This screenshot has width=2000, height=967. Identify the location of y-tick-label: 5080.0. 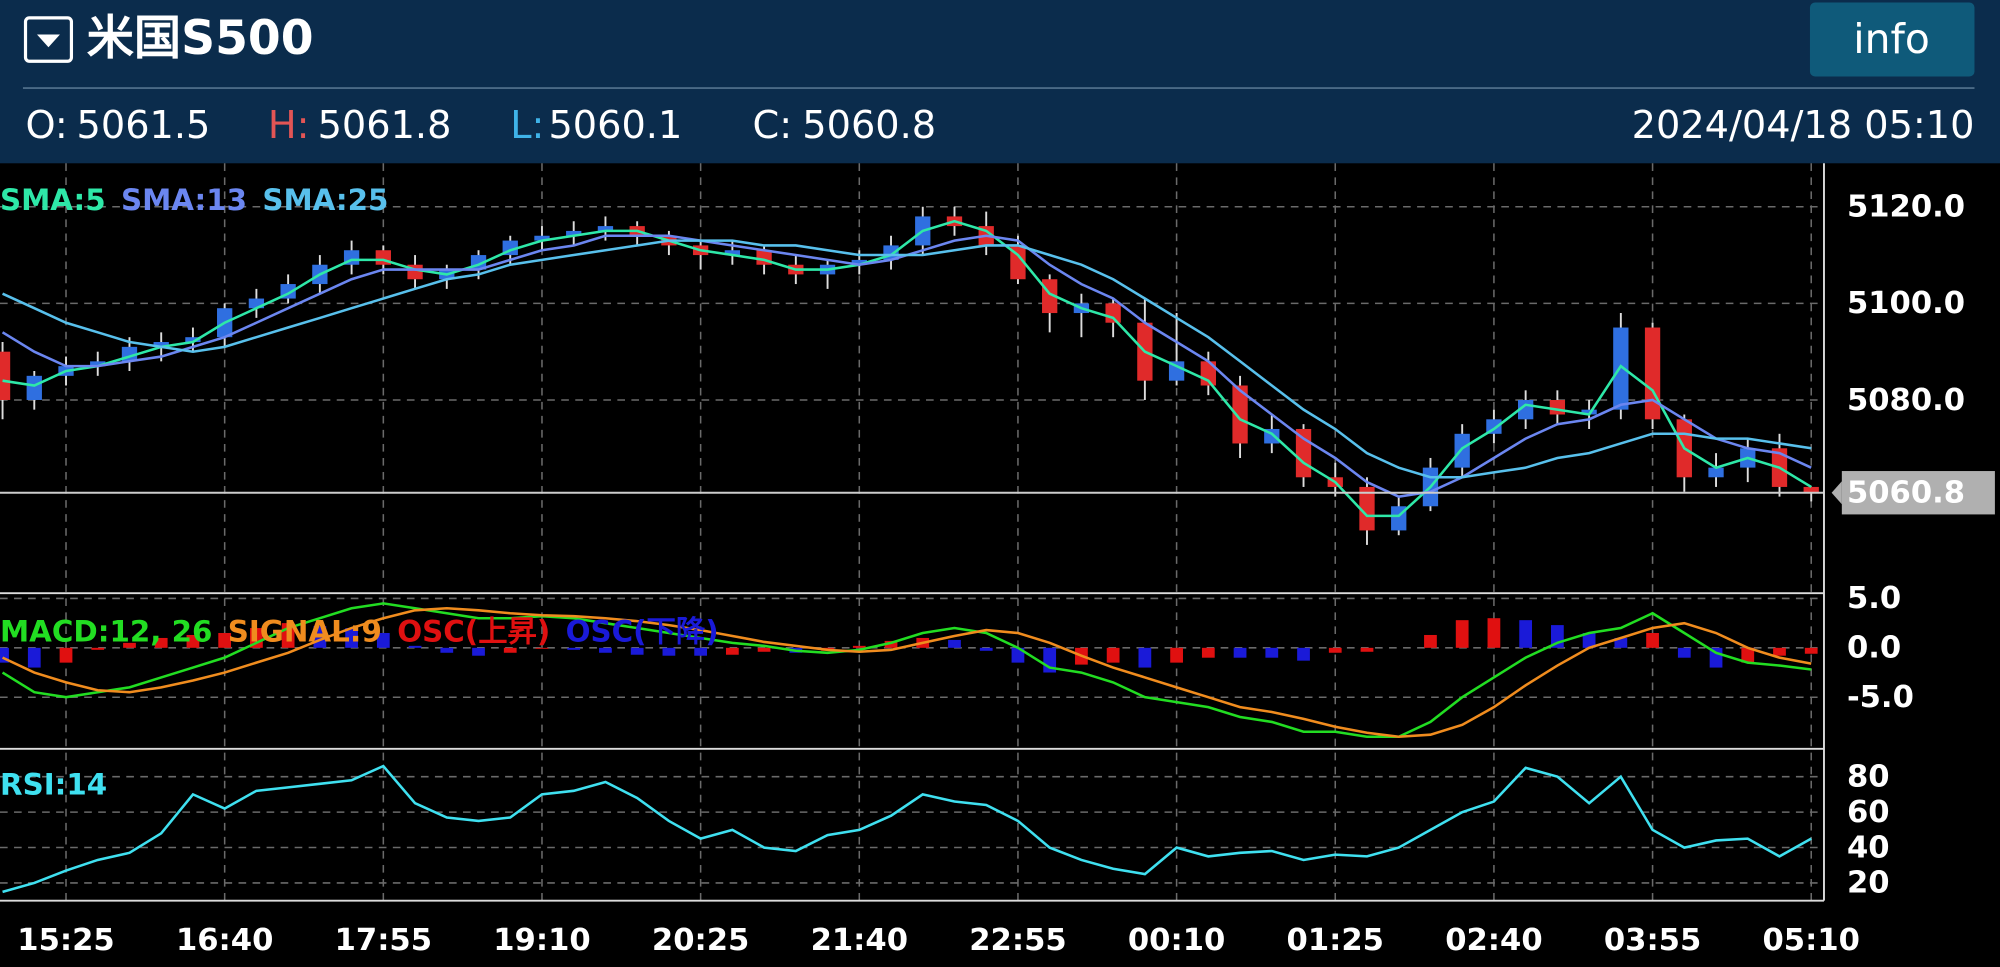
(1906, 400).